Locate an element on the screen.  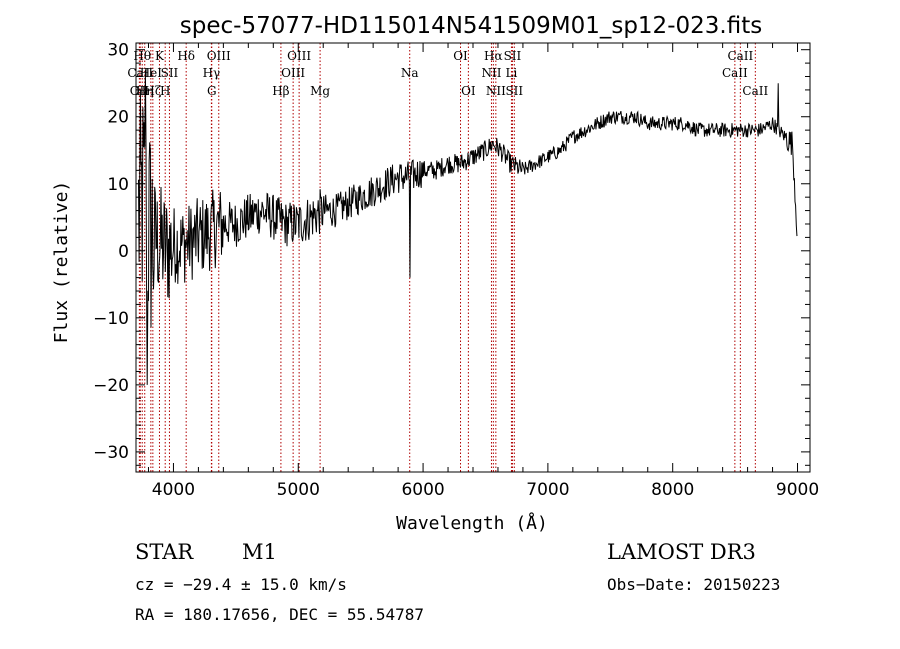
y-tick-label-2: −10 is located at coordinates (111, 319).